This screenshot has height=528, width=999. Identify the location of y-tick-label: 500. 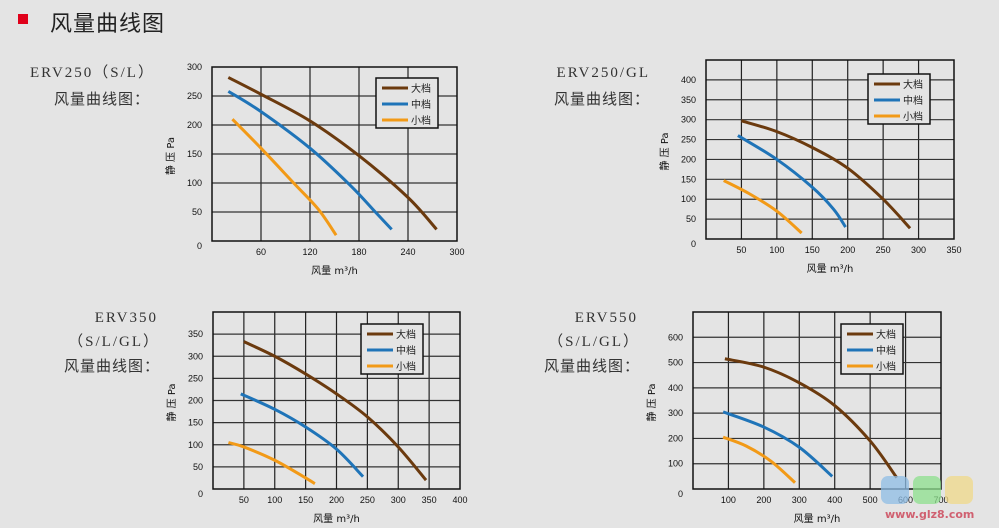
(675, 363).